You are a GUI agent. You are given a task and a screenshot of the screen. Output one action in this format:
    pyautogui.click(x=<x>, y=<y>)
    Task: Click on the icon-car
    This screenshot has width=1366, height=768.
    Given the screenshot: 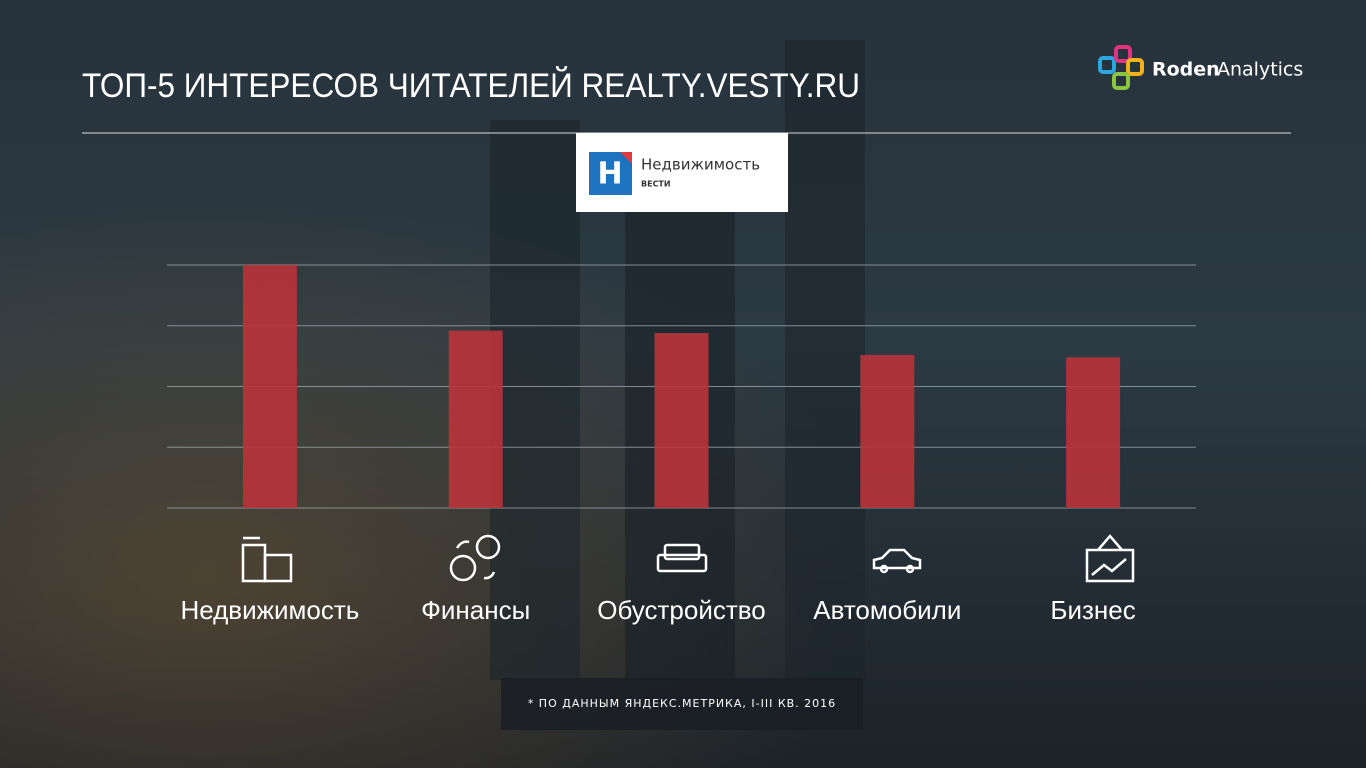 What is the action you would take?
    pyautogui.click(x=897, y=561)
    